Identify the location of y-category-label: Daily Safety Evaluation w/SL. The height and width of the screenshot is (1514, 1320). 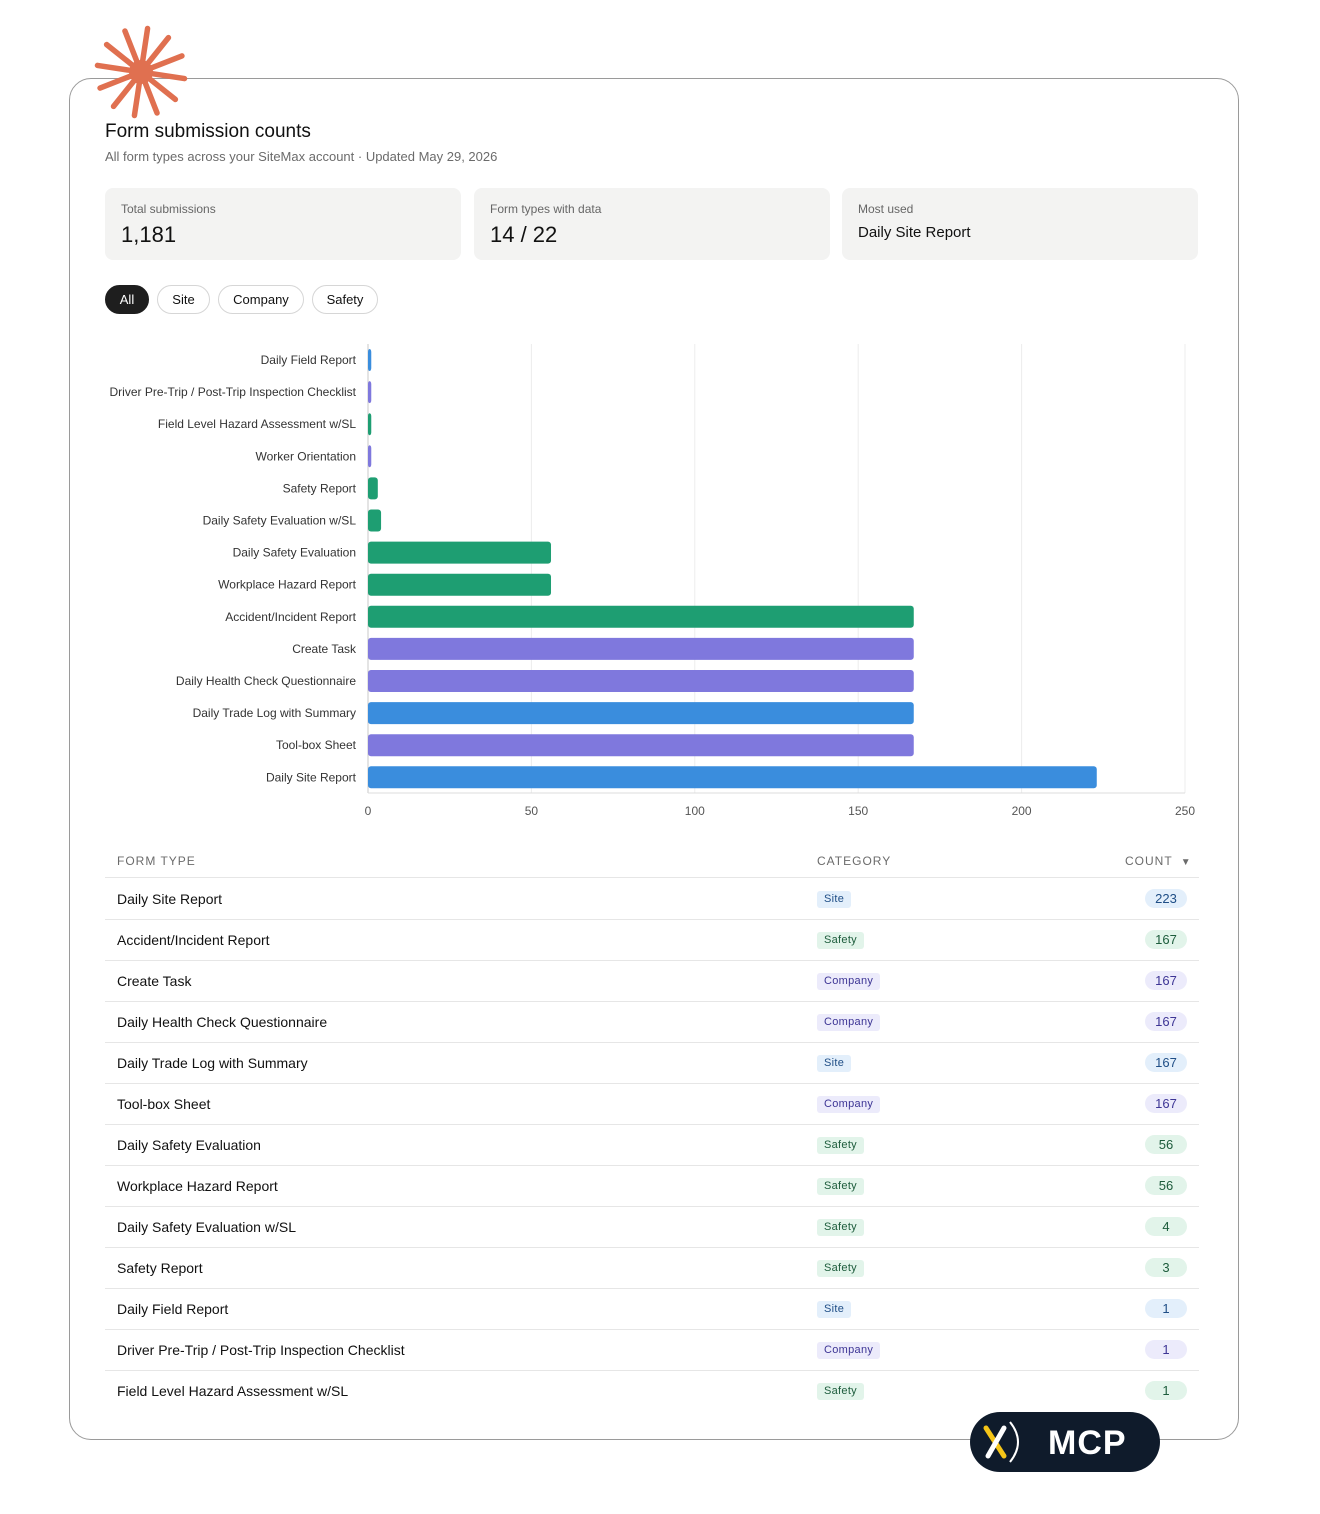
(280, 521).